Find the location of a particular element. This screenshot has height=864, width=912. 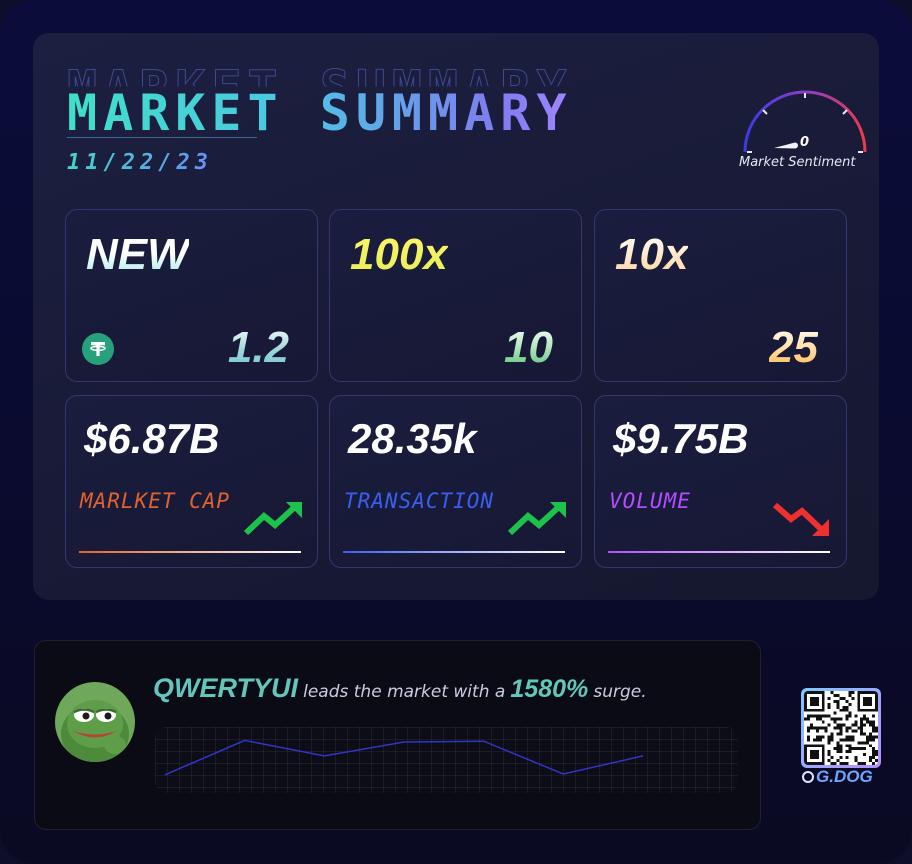

stat-value: $6.87B is located at coordinates (152, 438).